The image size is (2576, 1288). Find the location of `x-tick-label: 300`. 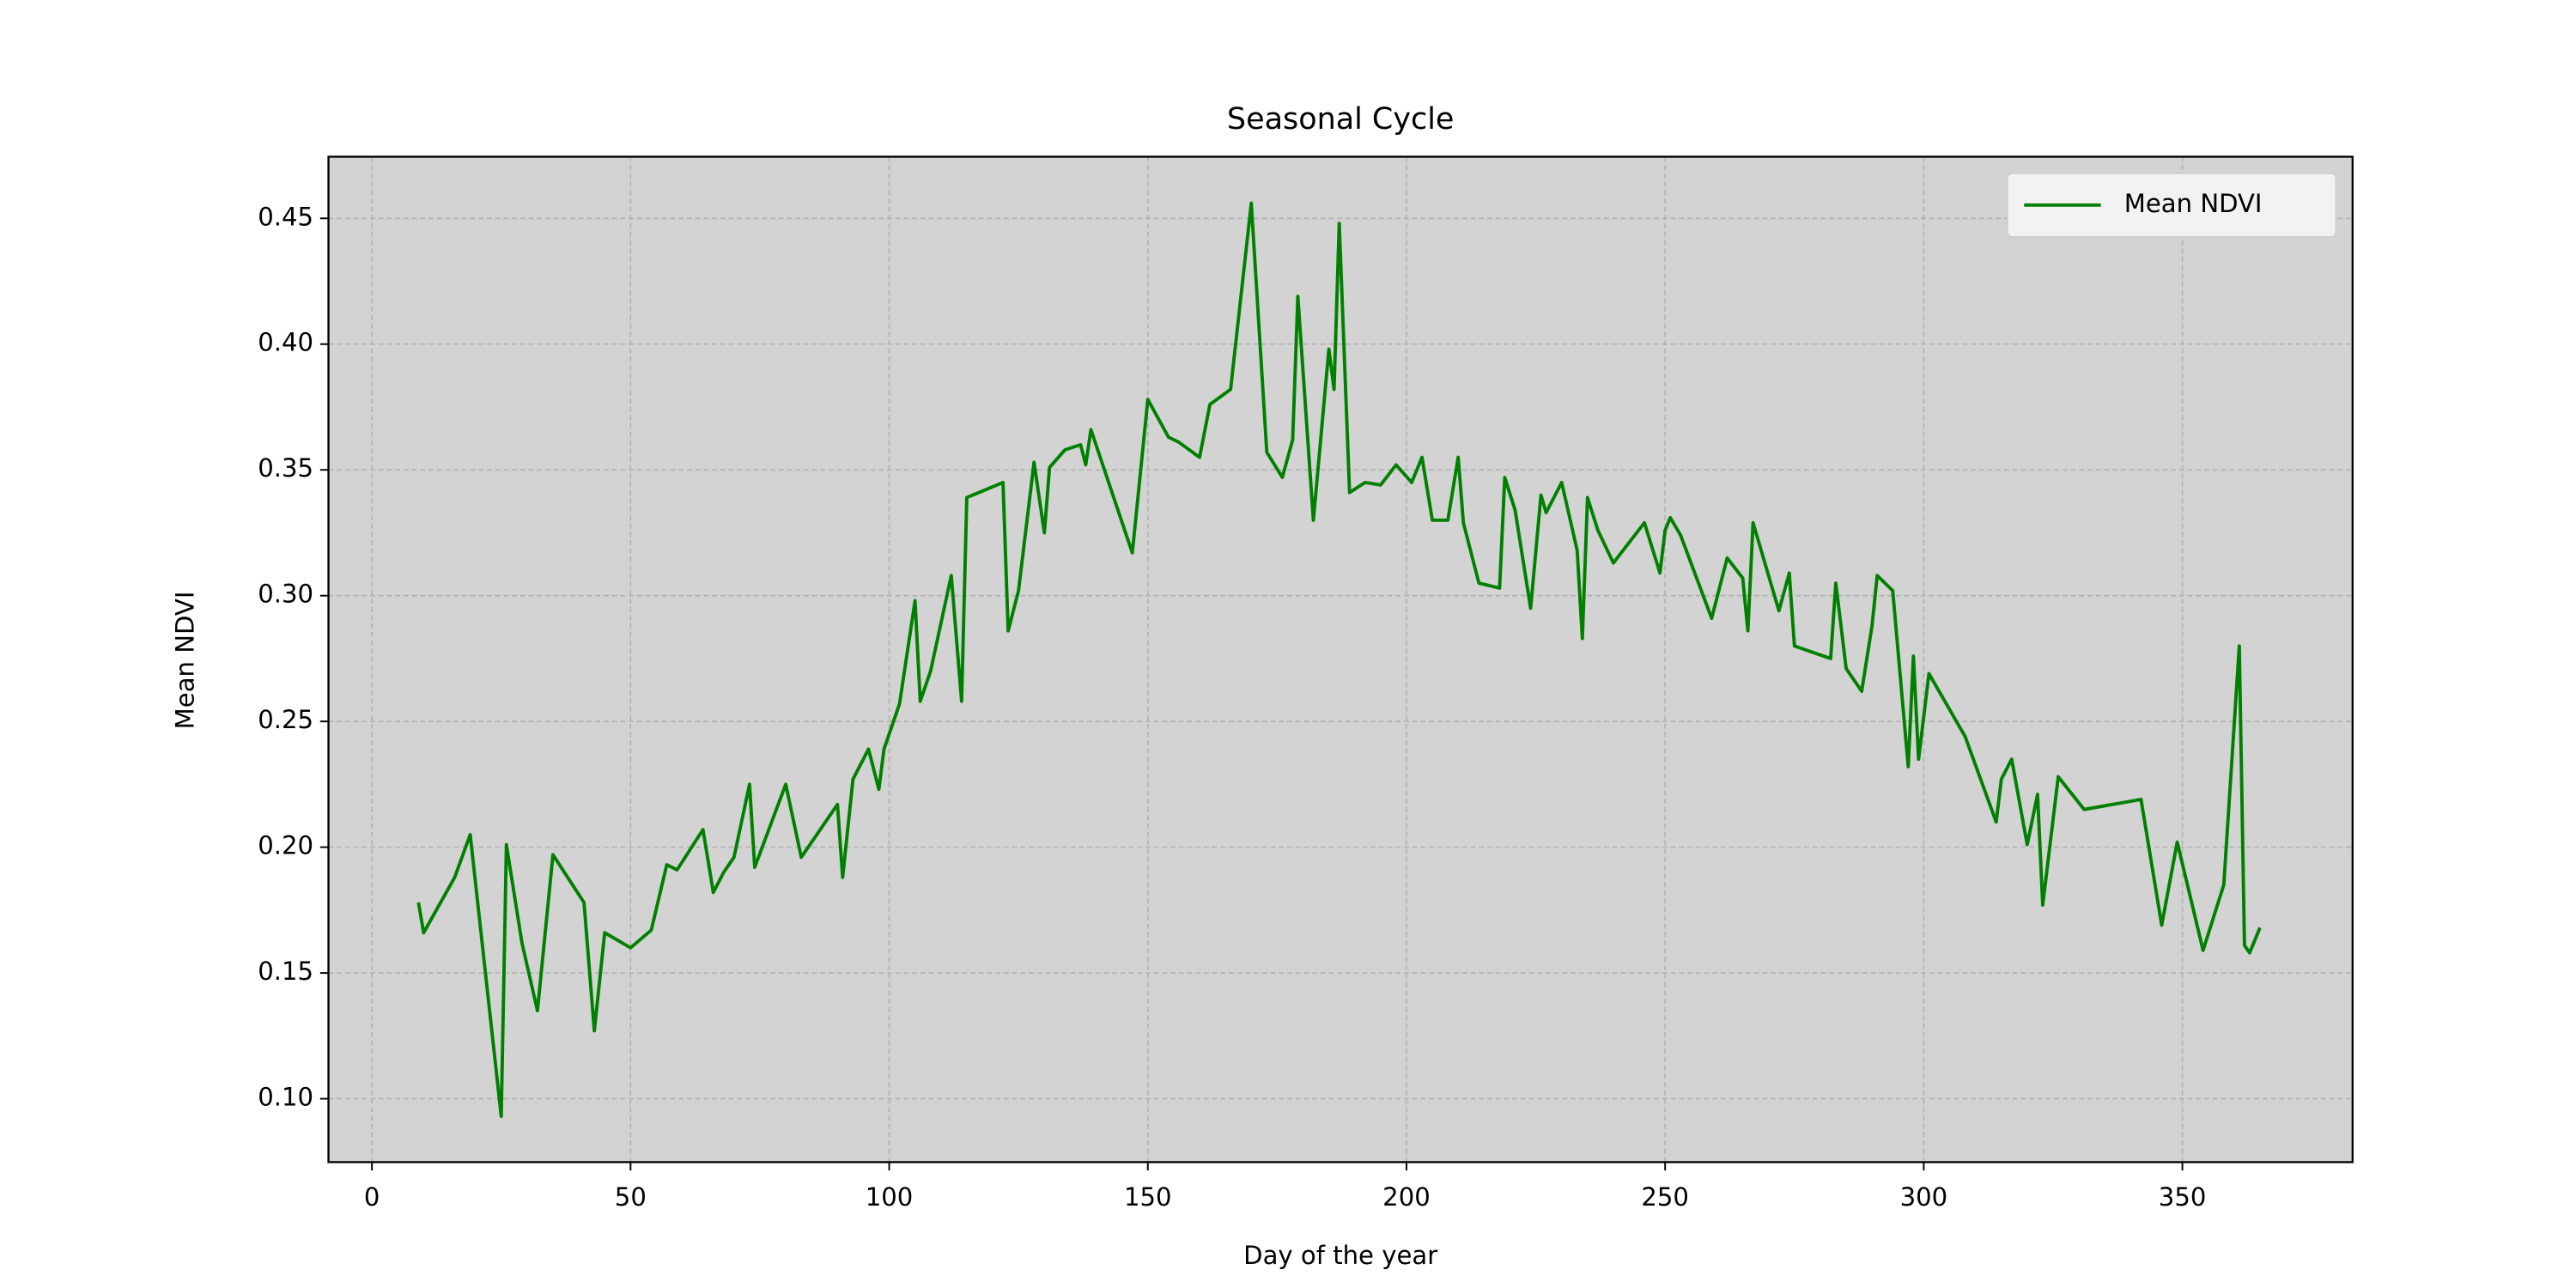

x-tick-label: 300 is located at coordinates (1924, 1197).